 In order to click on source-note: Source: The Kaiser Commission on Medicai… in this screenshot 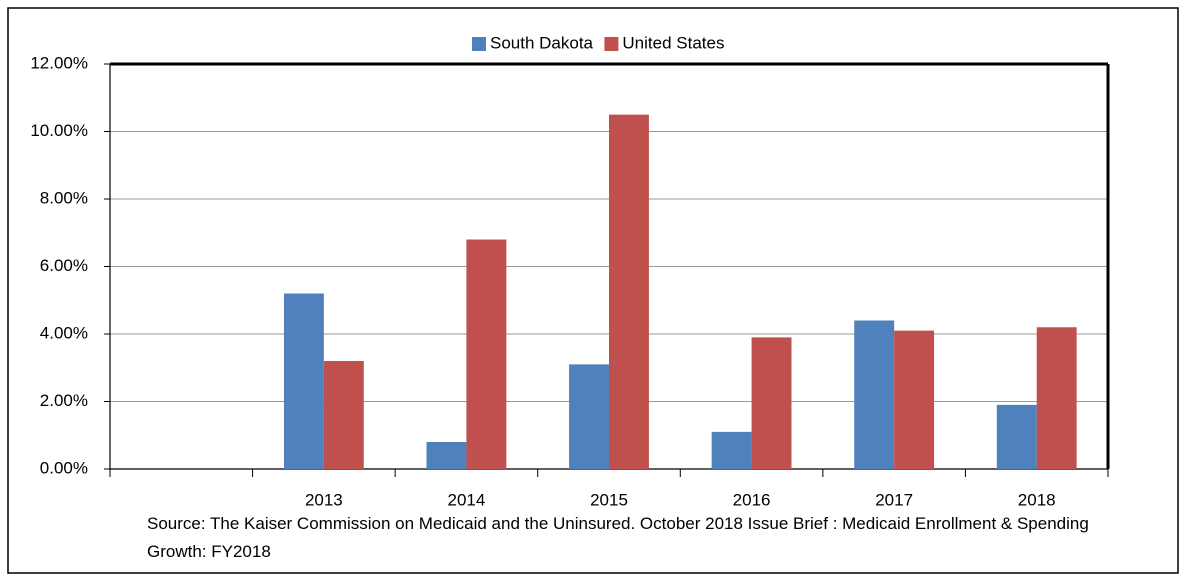, I will do `click(618, 537)`.